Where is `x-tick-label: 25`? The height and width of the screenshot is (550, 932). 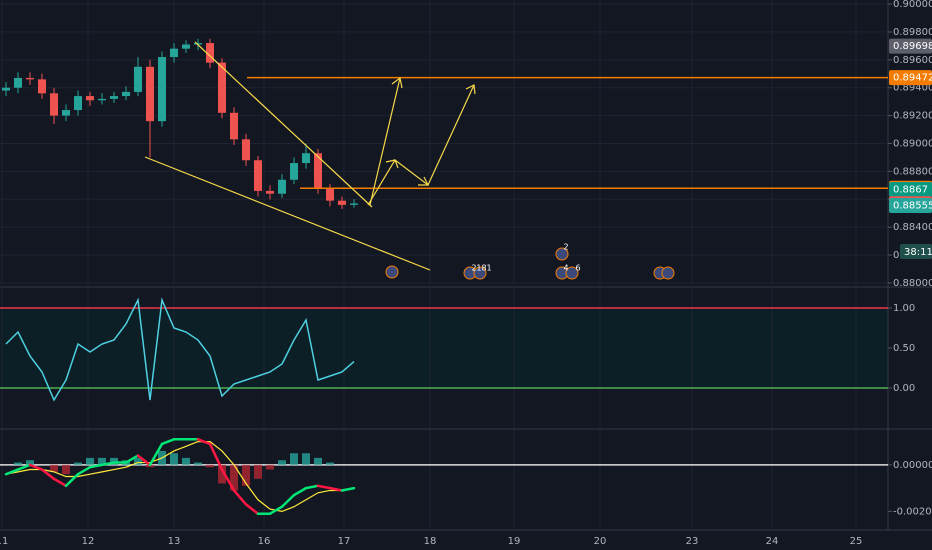 x-tick-label: 25 is located at coordinates (856, 541).